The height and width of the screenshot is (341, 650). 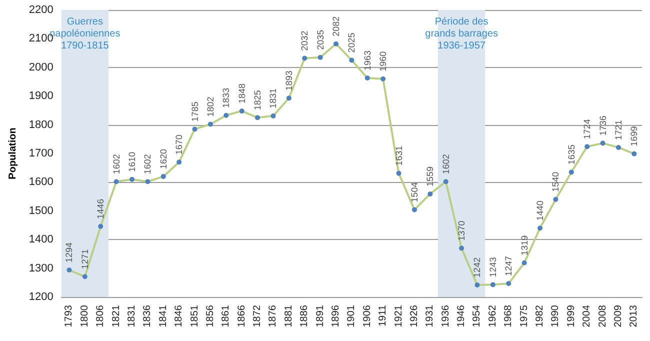 I want to click on y-tick-label: 1300, so click(x=41, y=268).